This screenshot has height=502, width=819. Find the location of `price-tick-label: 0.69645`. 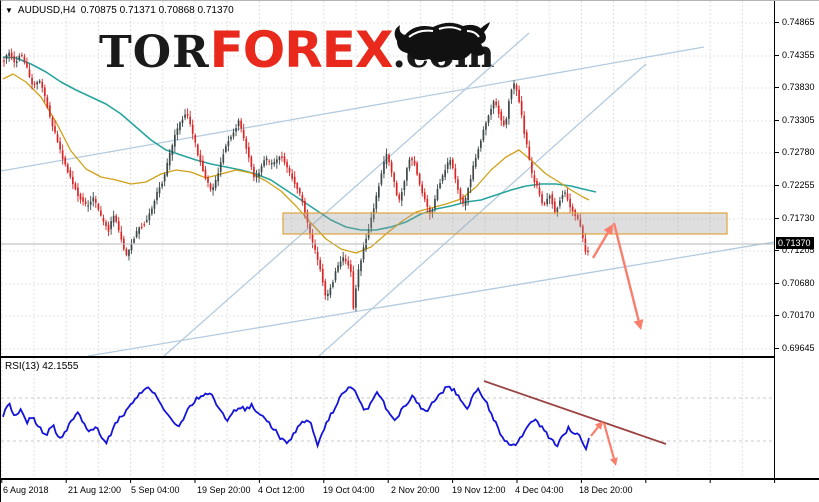

price-tick-label: 0.69645 is located at coordinates (795, 348).